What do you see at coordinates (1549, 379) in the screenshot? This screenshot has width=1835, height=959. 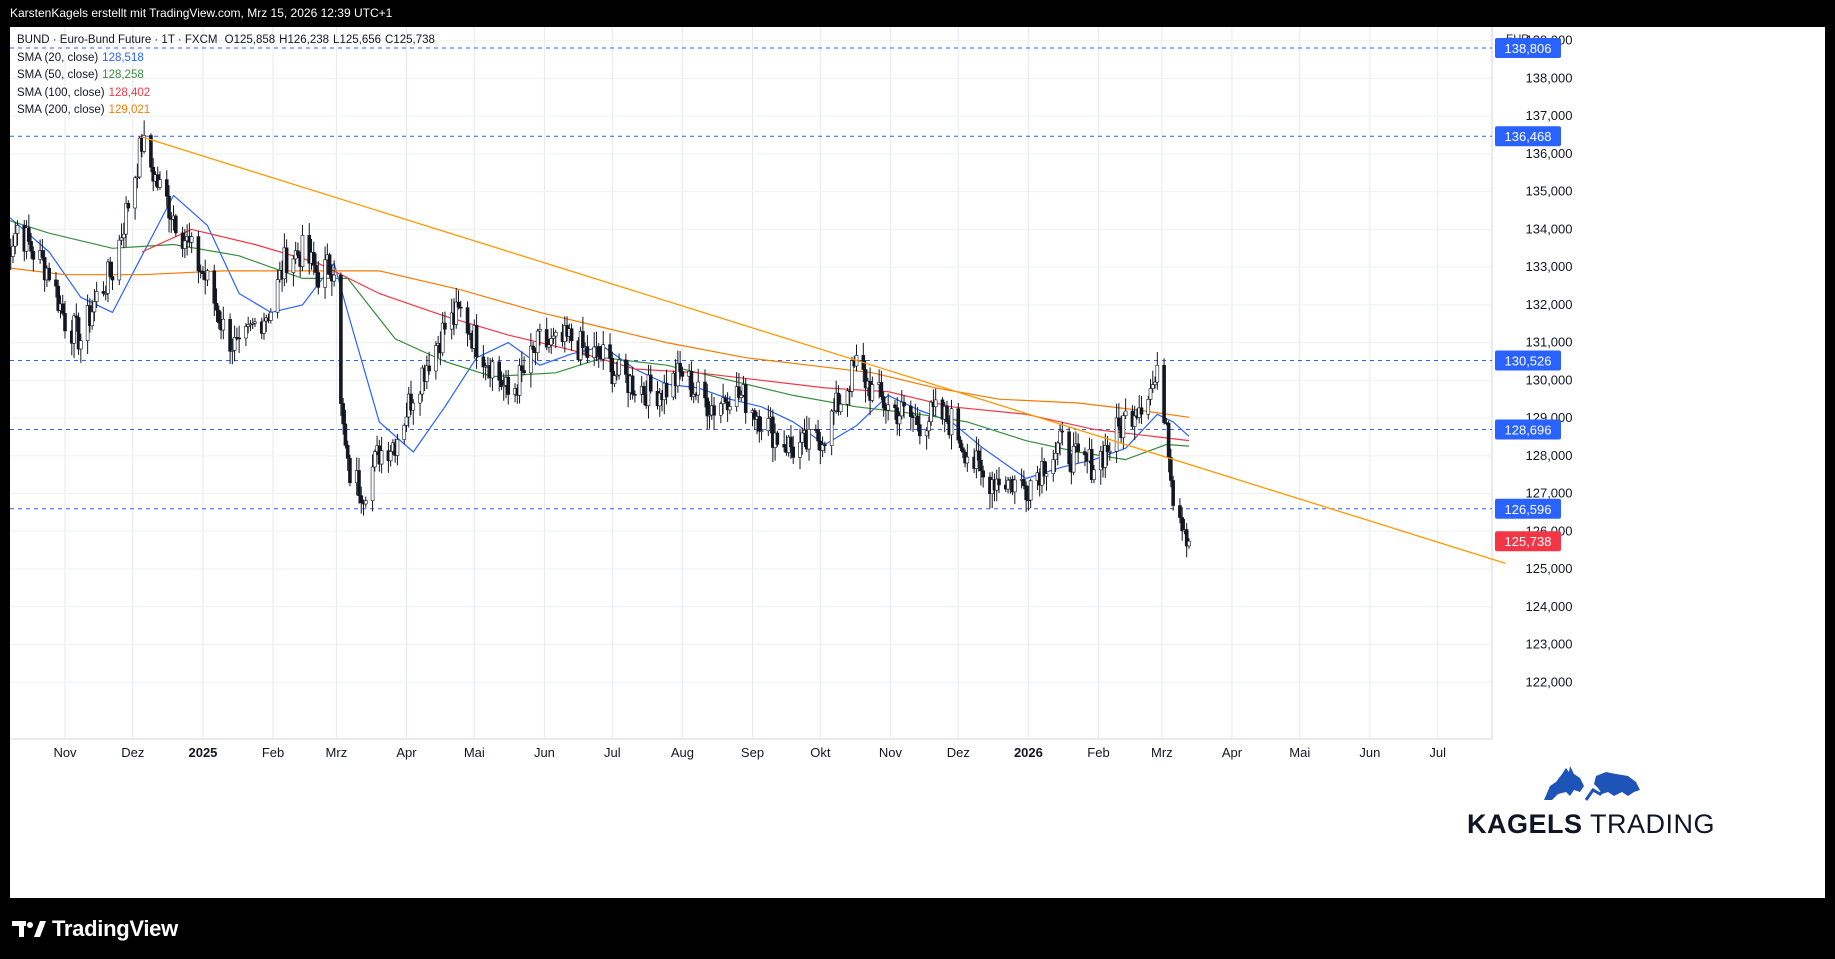 I see `price-axis-label: 130,000` at bounding box center [1549, 379].